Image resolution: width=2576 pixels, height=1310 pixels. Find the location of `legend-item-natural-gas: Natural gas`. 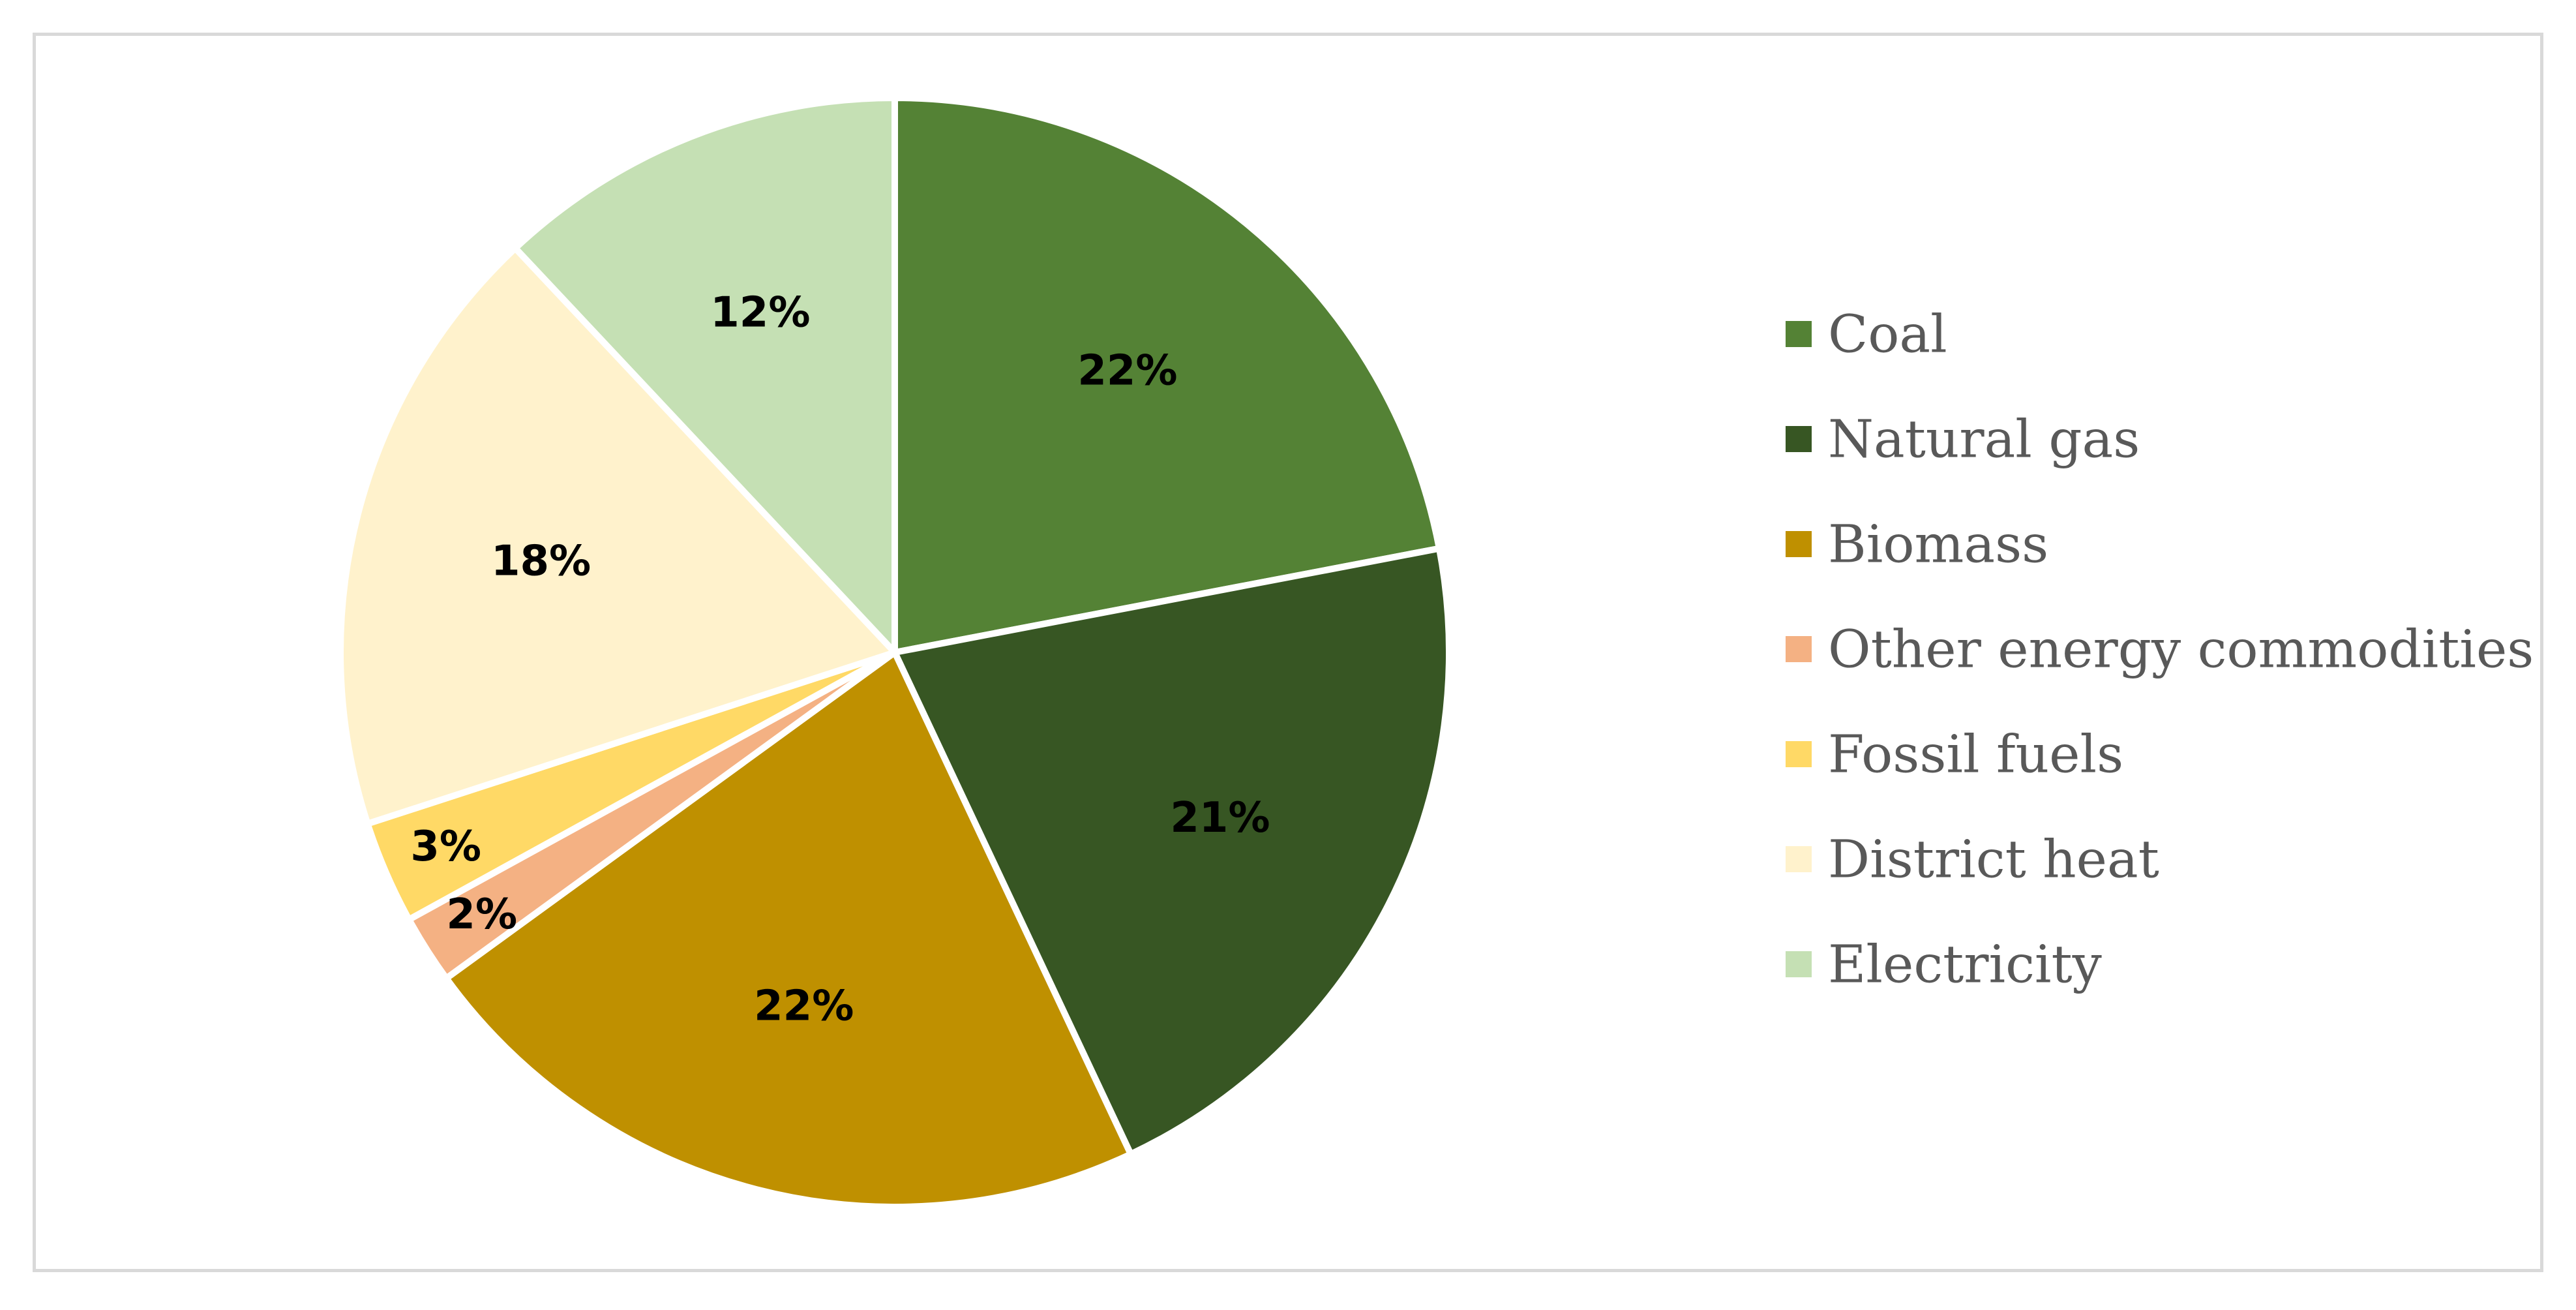

legend-item-natural-gas: Natural gas is located at coordinates (1963, 439).